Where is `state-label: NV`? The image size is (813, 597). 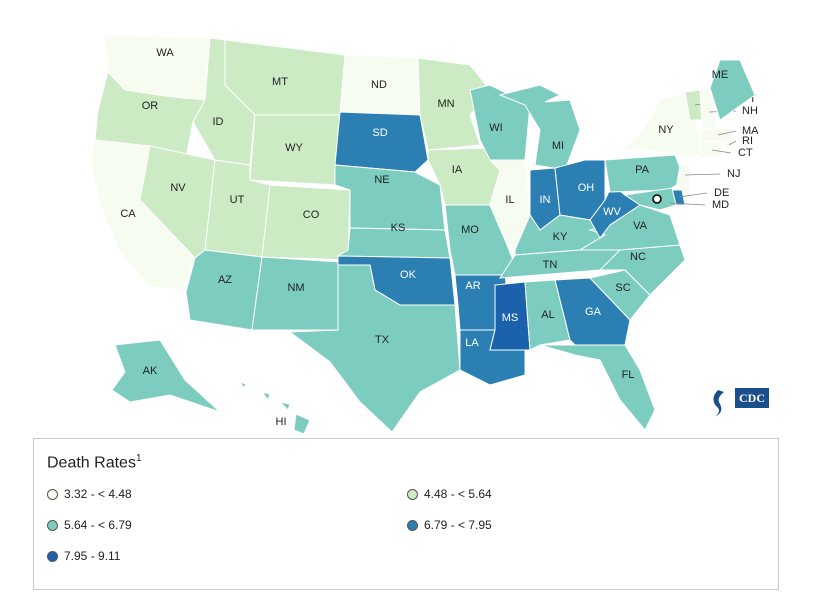
state-label: NV is located at coordinates (178, 188).